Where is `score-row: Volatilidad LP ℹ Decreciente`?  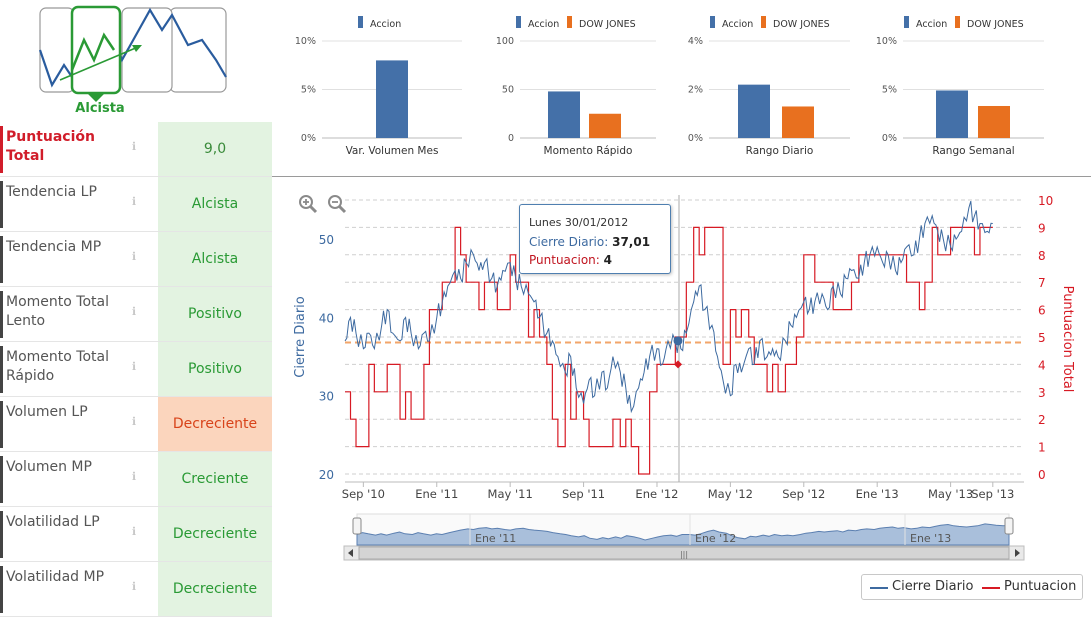
score-row: Volatilidad LP ℹ Decreciente is located at coordinates (136, 534).